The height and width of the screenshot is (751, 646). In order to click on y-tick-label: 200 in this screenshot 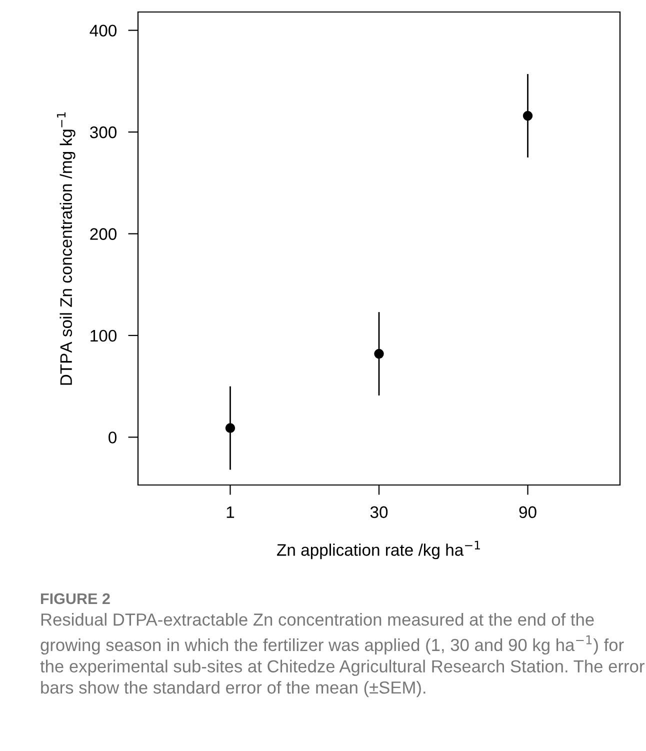, I will do `click(103, 234)`.